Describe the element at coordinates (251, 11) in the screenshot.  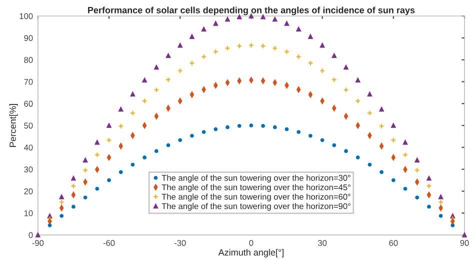
I see `chart-title: Performance of solar cells depending on the angles of incidence of sun rays` at that location.